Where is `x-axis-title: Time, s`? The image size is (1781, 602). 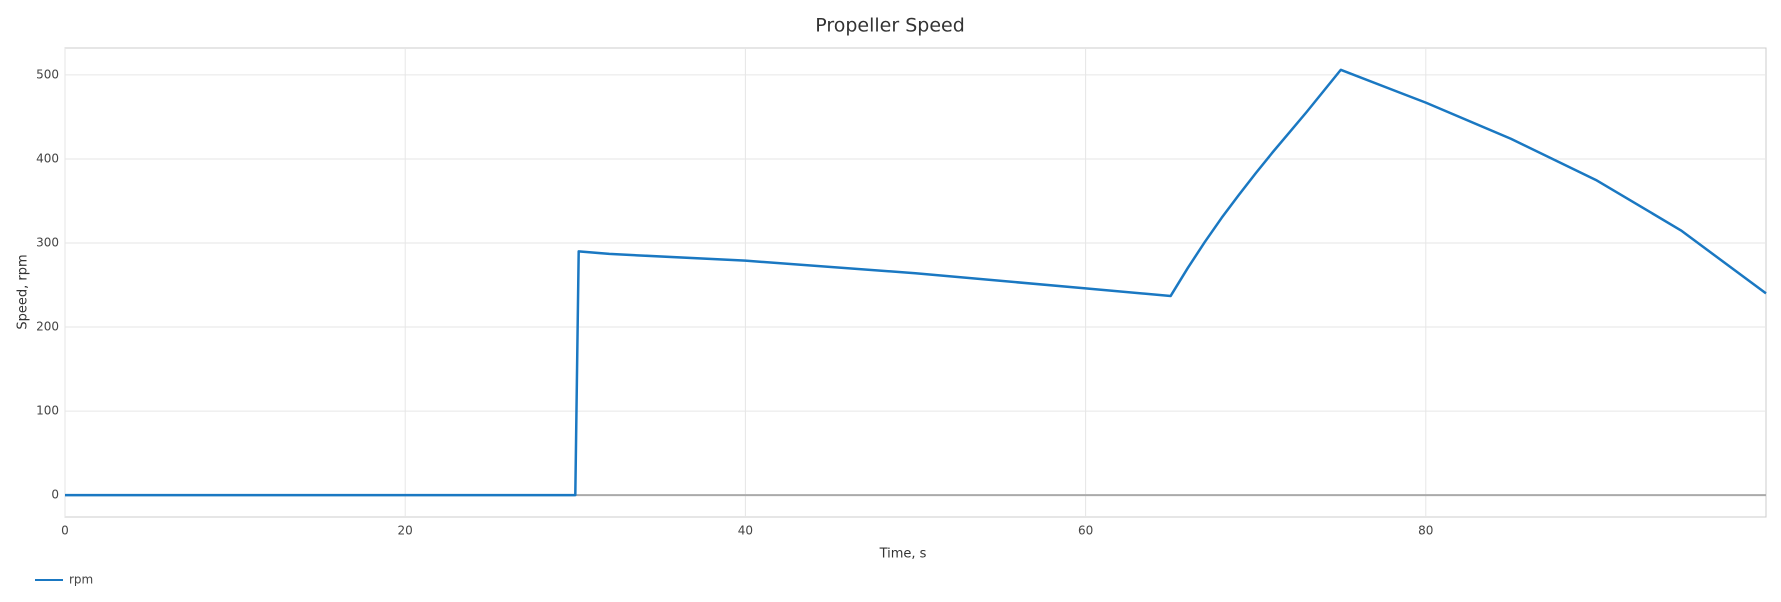
x-axis-title: Time, s is located at coordinates (903, 554).